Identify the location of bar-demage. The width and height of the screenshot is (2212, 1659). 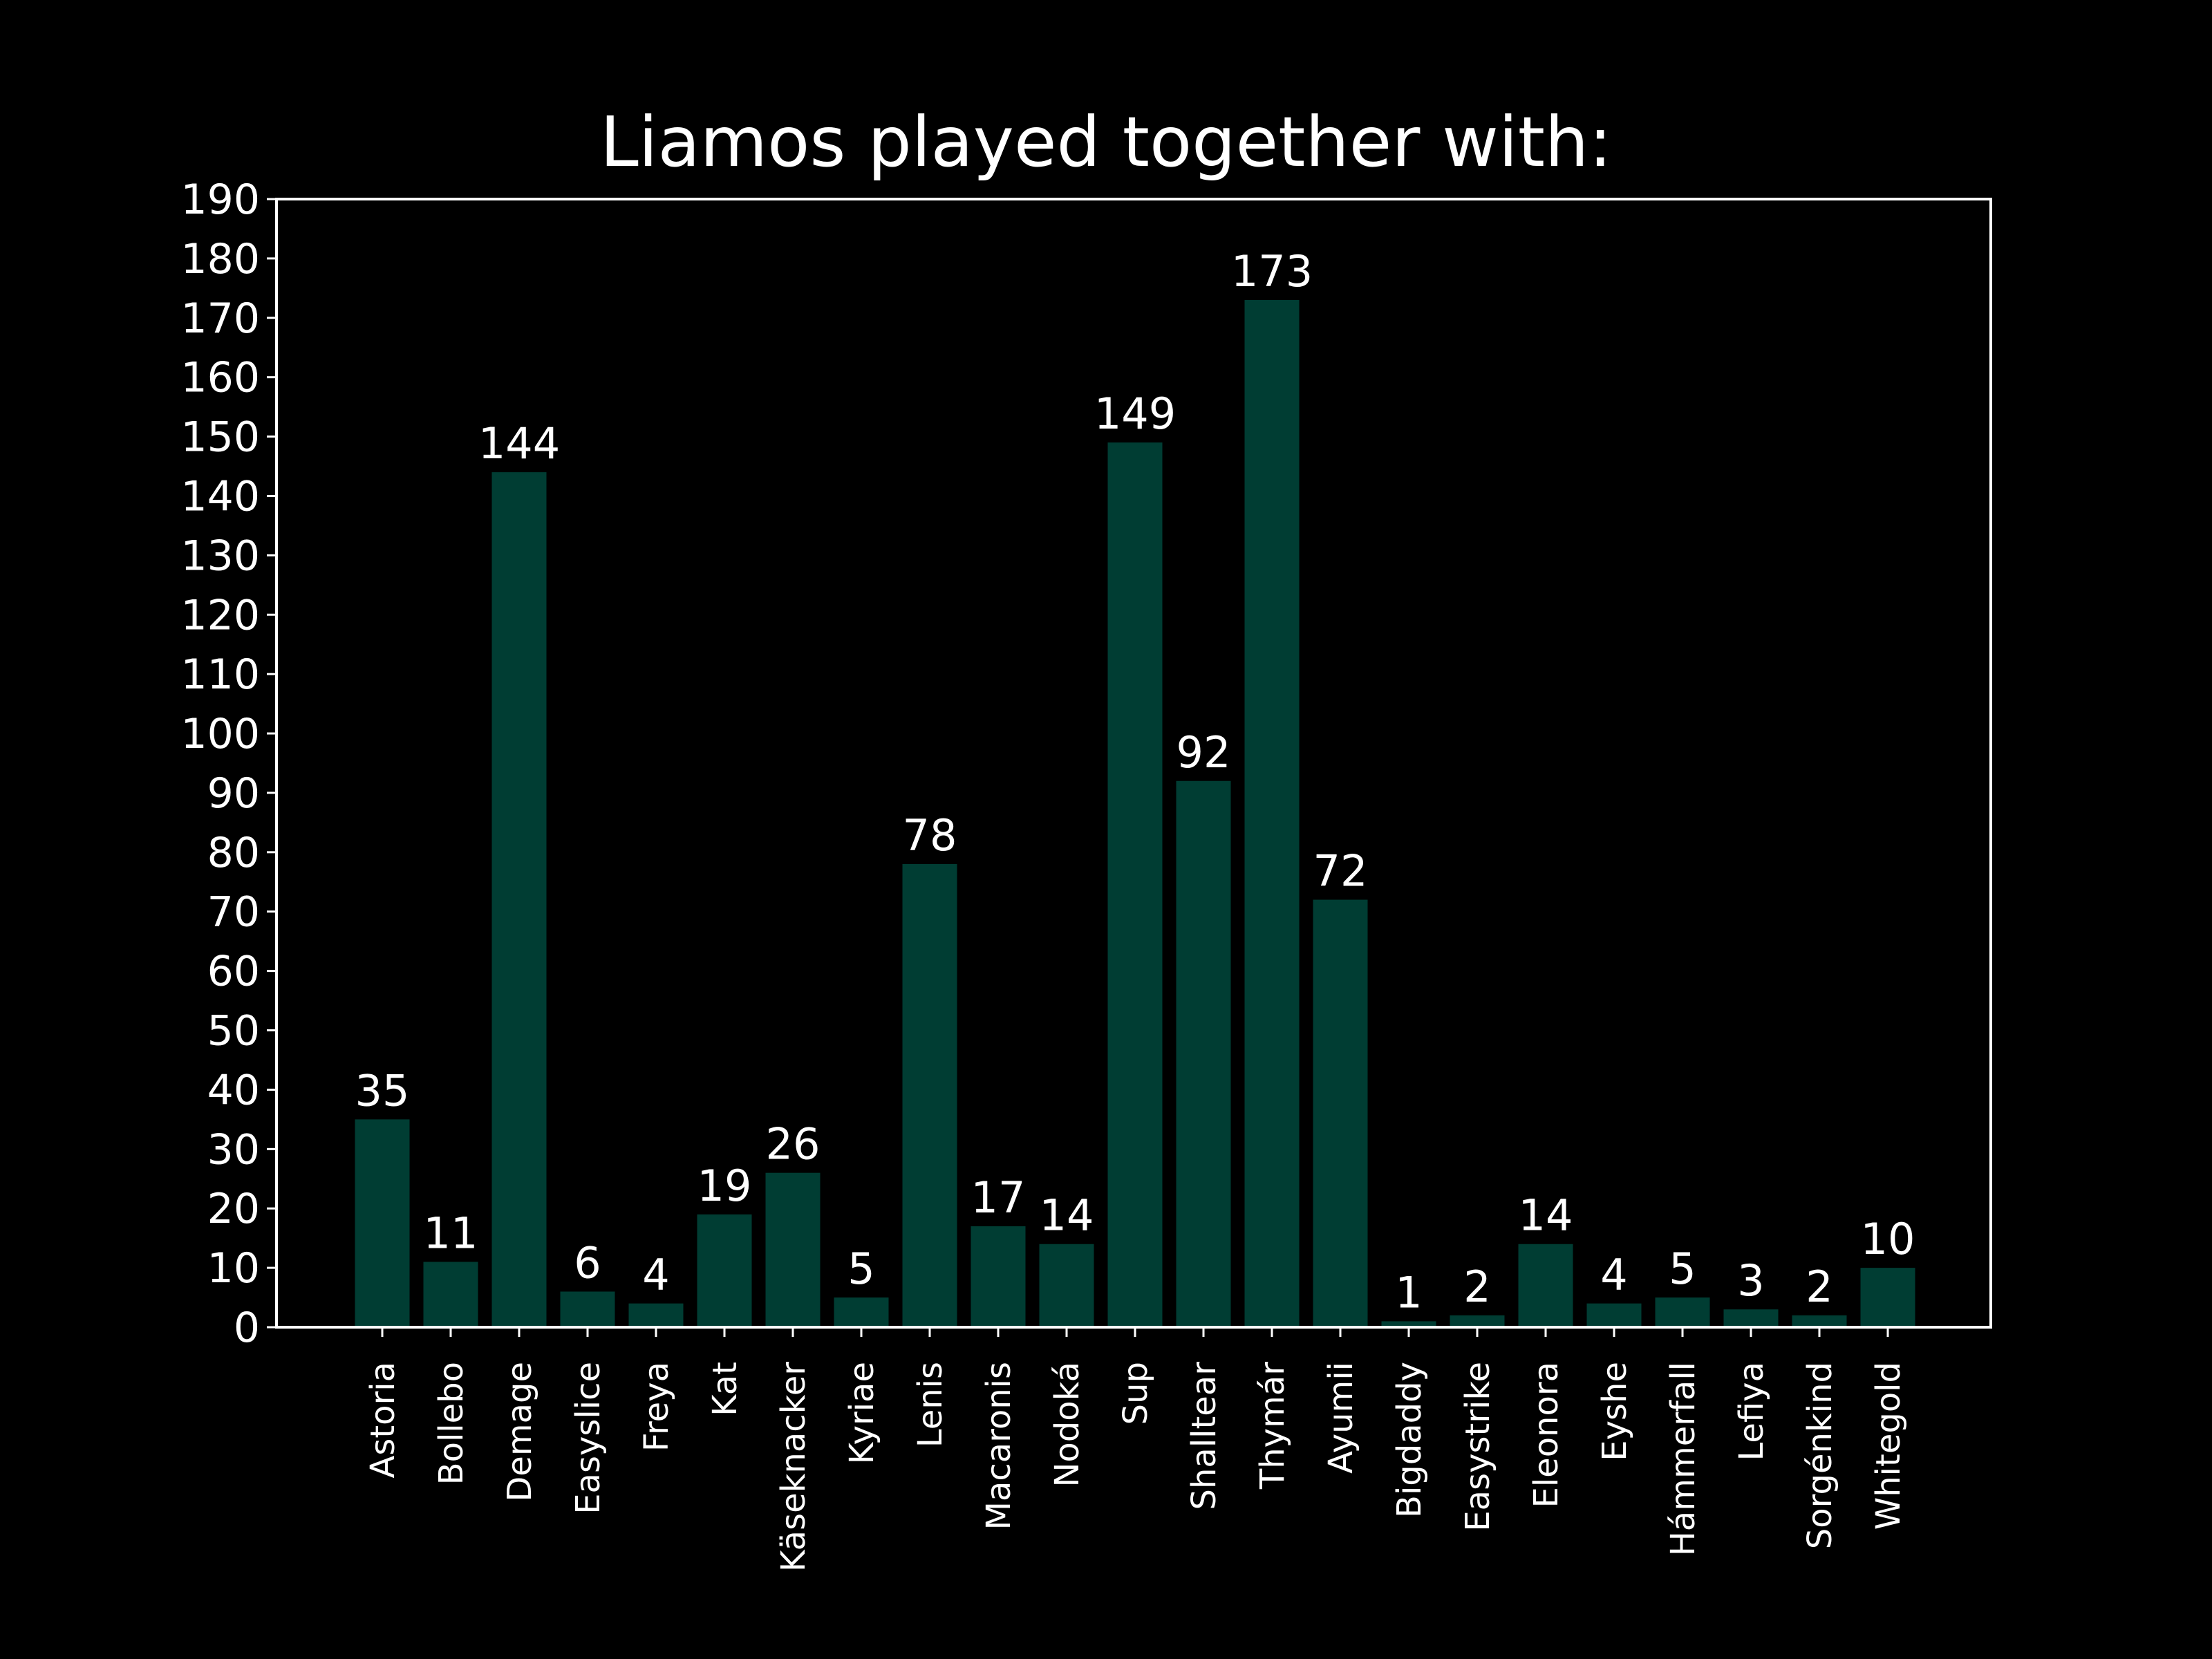
(519, 900).